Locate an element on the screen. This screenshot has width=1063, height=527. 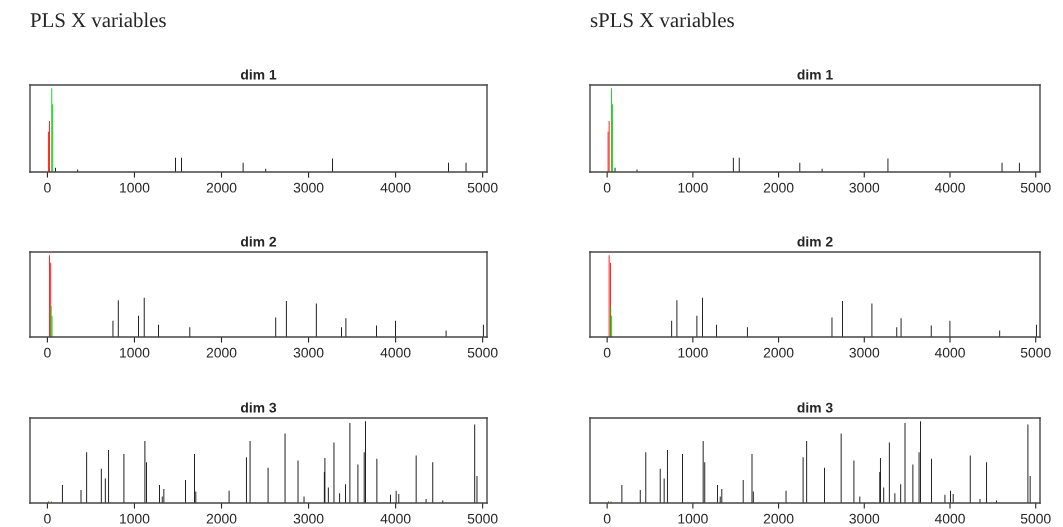
chart-title: sPLS X variables is located at coordinates (662, 20).